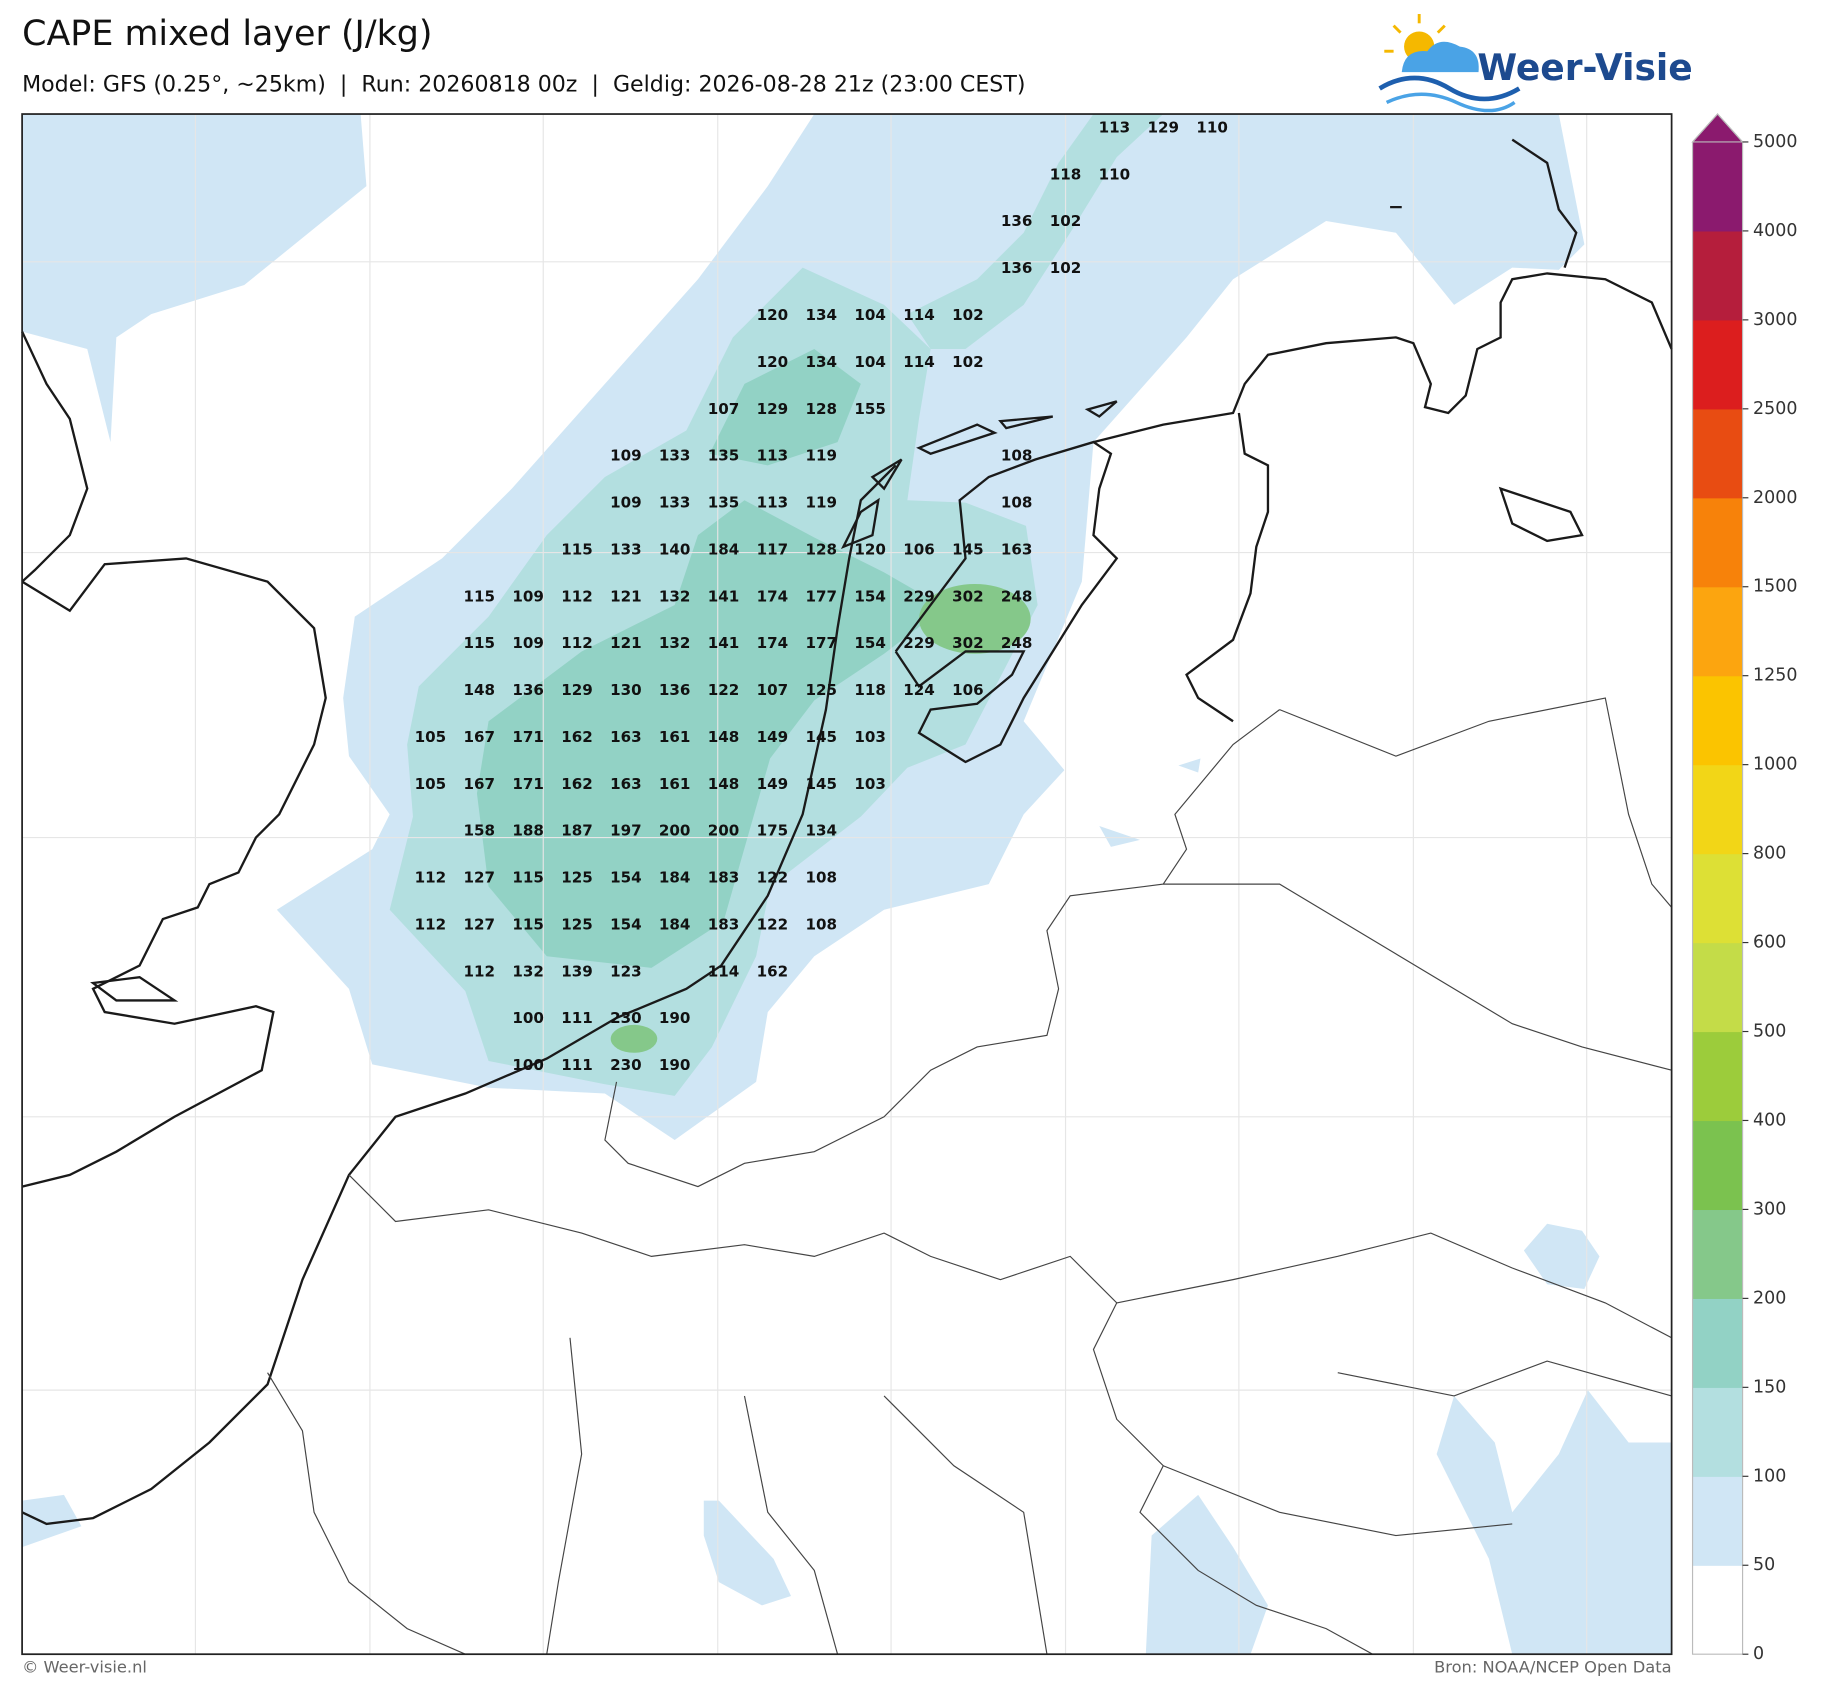  What do you see at coordinates (528, 643) in the screenshot?
I see `grid-value: 109` at bounding box center [528, 643].